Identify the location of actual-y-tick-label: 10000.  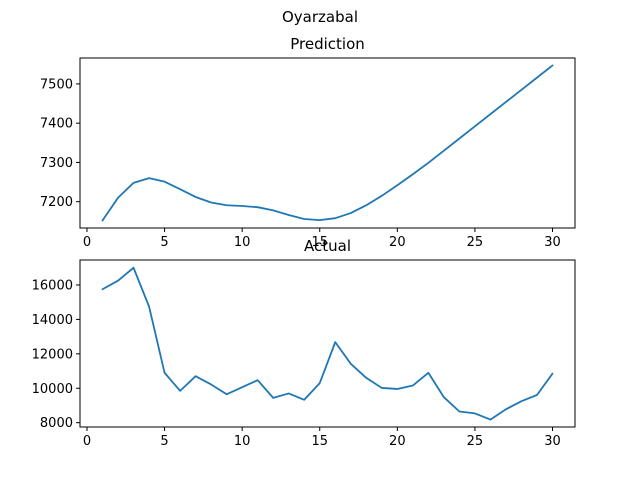
(52, 389).